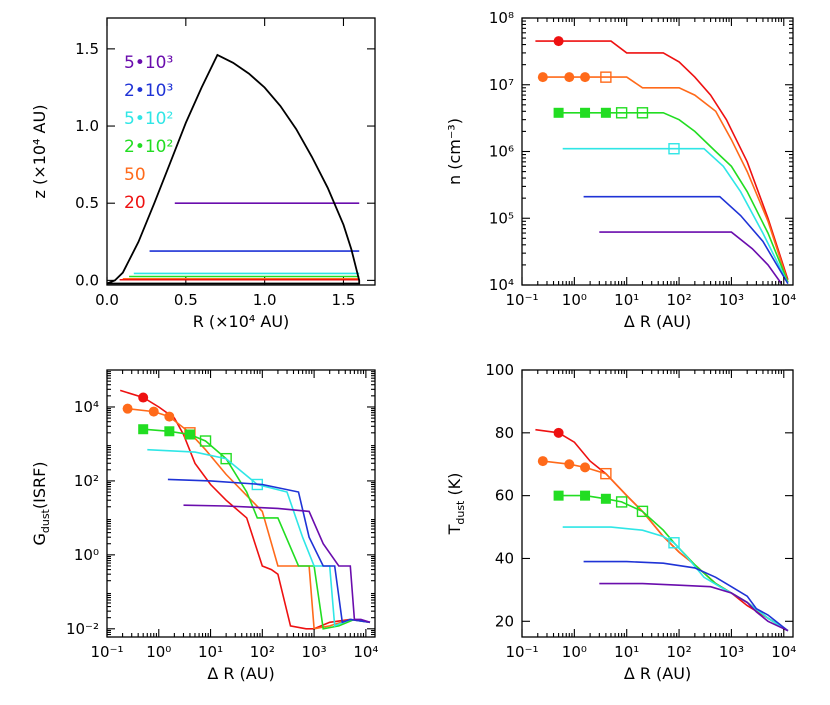  Describe the element at coordinates (504, 621) in the screenshot. I see `y-tick-label: 20` at that location.